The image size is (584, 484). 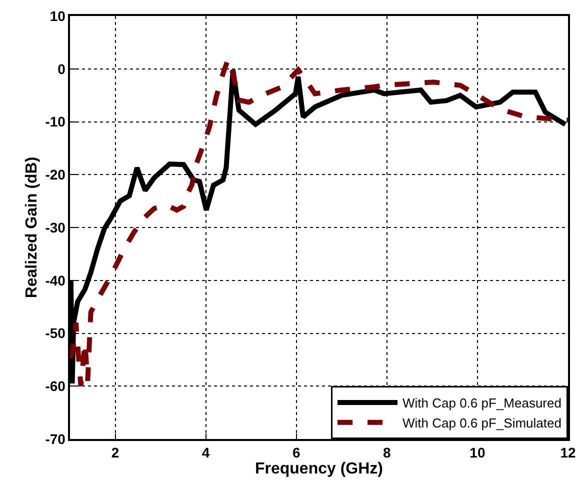 I want to click on x-tick-label: 12, so click(x=568, y=452).